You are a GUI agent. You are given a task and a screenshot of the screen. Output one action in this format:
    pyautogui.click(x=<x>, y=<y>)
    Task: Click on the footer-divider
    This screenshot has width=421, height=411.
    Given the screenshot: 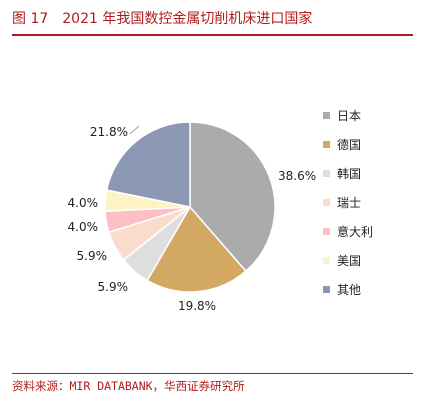 What is the action you would take?
    pyautogui.click(x=212, y=373)
    